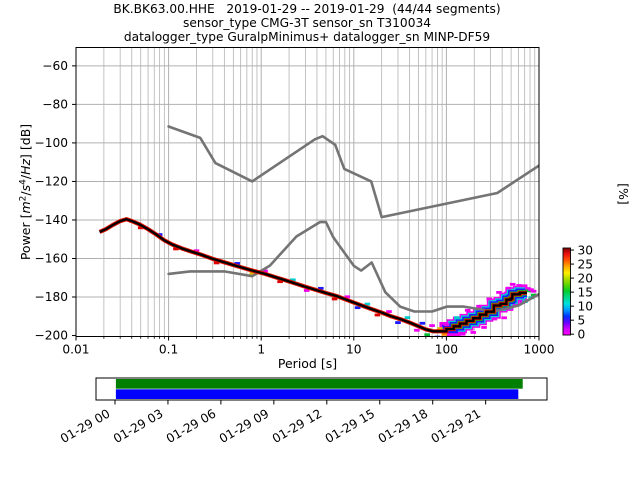 Image resolution: width=640 pixels, height=484 pixels. What do you see at coordinates (85, 426) in the screenshot?
I see `timeline-tick-label: 01-29 00` at bounding box center [85, 426].